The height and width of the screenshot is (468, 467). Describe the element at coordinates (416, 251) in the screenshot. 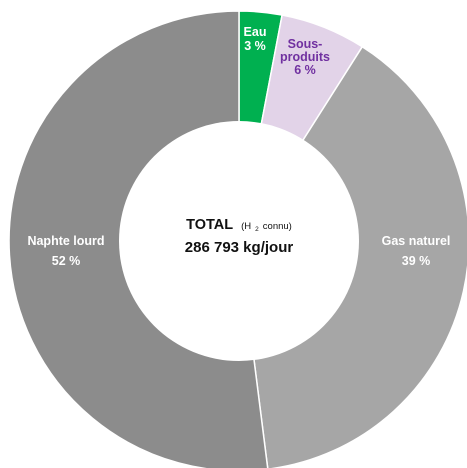

I see `slice-label-gas-naturel: Gas naturel 39 %` at that location.